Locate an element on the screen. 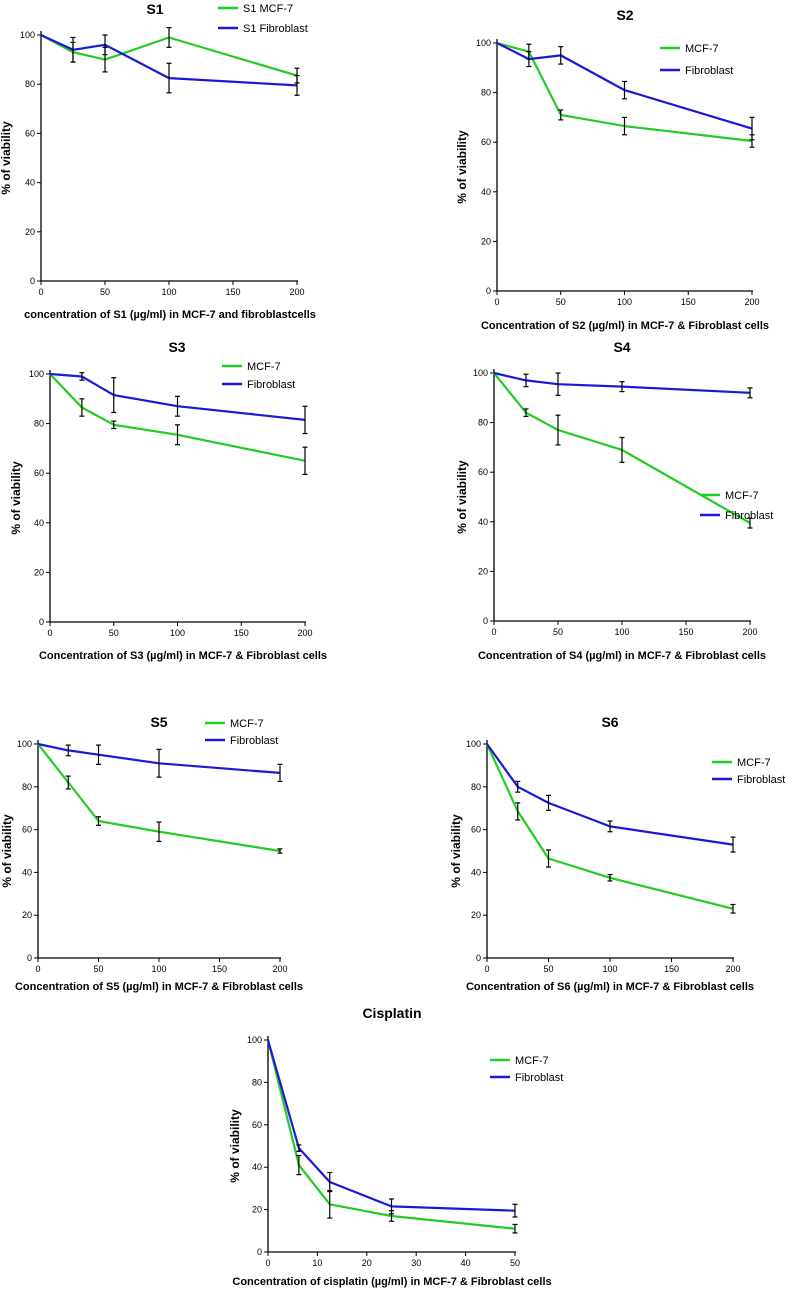 This screenshot has width=803, height=1289. s2-y-tick-label: 60 is located at coordinates (486, 142).